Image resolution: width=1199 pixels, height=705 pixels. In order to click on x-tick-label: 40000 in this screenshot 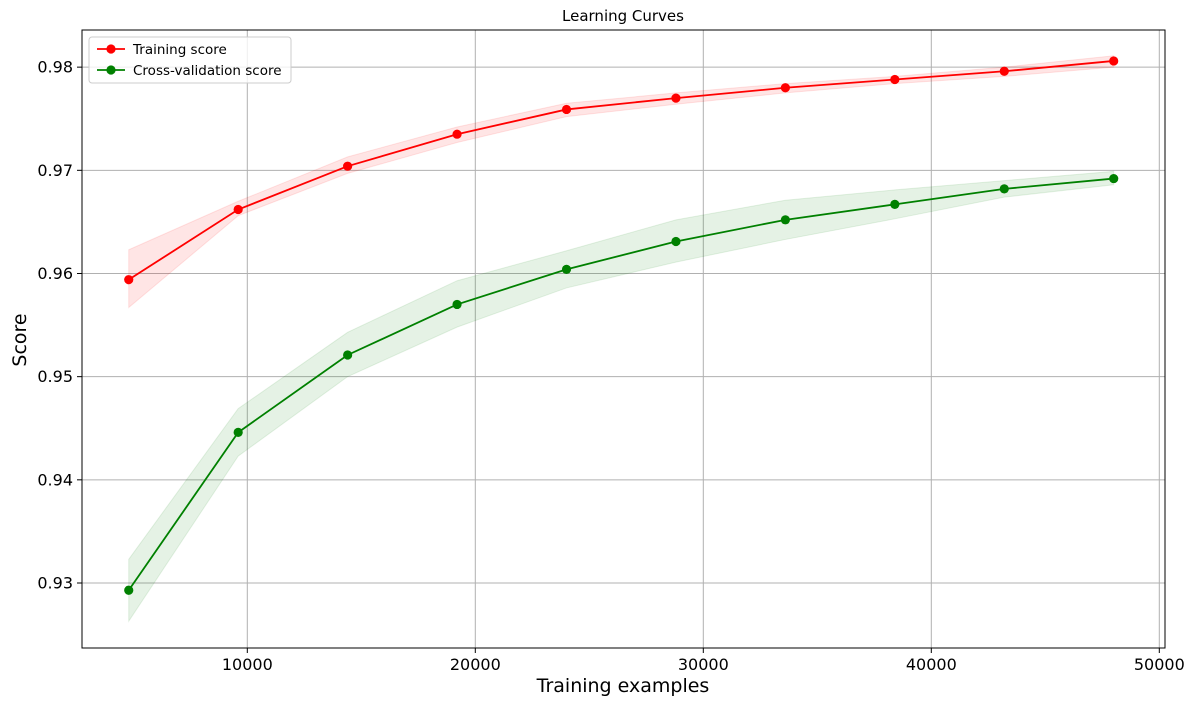, I will do `click(931, 664)`.